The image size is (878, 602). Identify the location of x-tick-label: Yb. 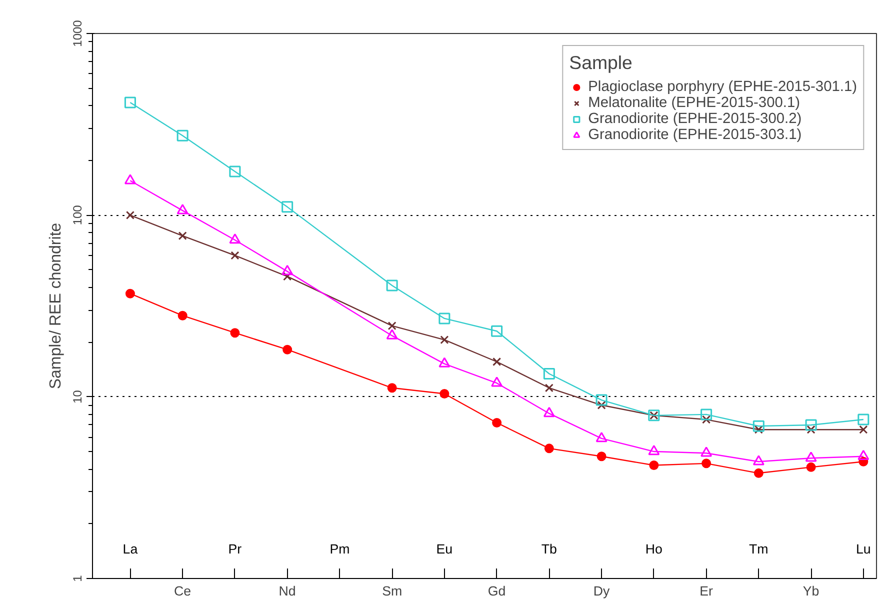
(811, 591).